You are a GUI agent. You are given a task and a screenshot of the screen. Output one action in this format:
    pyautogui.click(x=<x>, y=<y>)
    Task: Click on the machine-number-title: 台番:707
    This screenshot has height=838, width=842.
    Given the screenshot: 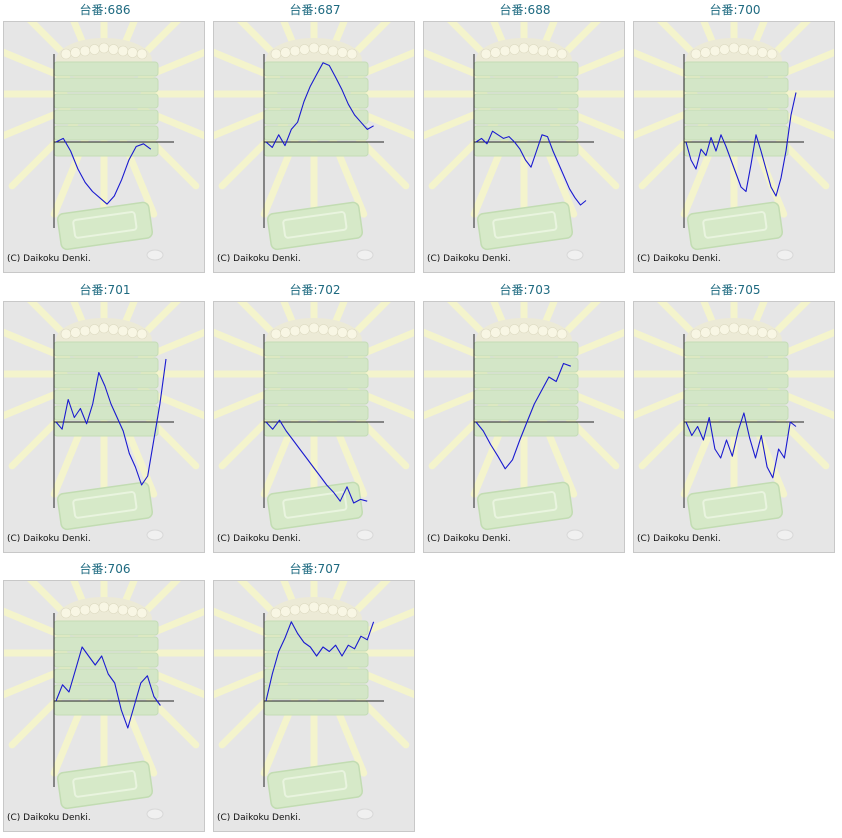 What is the action you would take?
    pyautogui.click(x=315, y=569)
    